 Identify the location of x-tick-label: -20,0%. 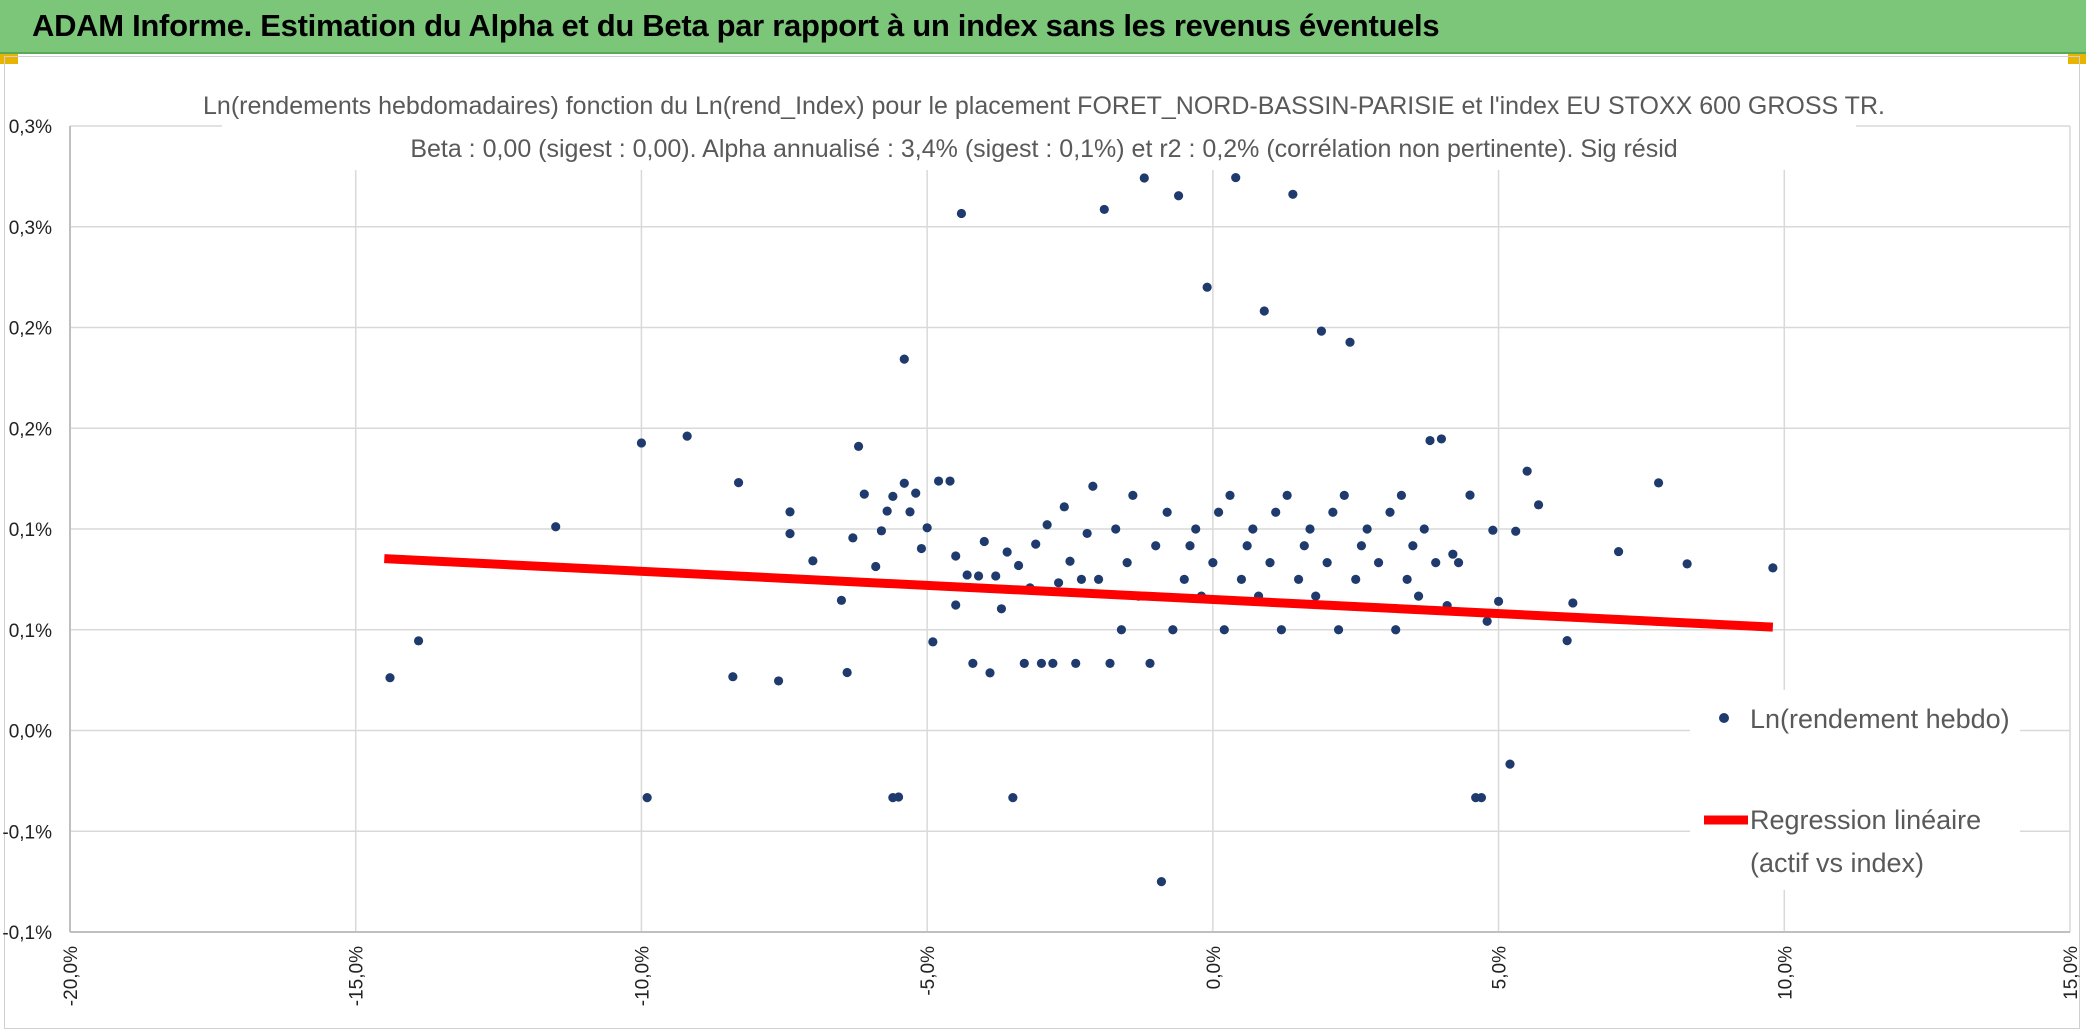
(71, 976).